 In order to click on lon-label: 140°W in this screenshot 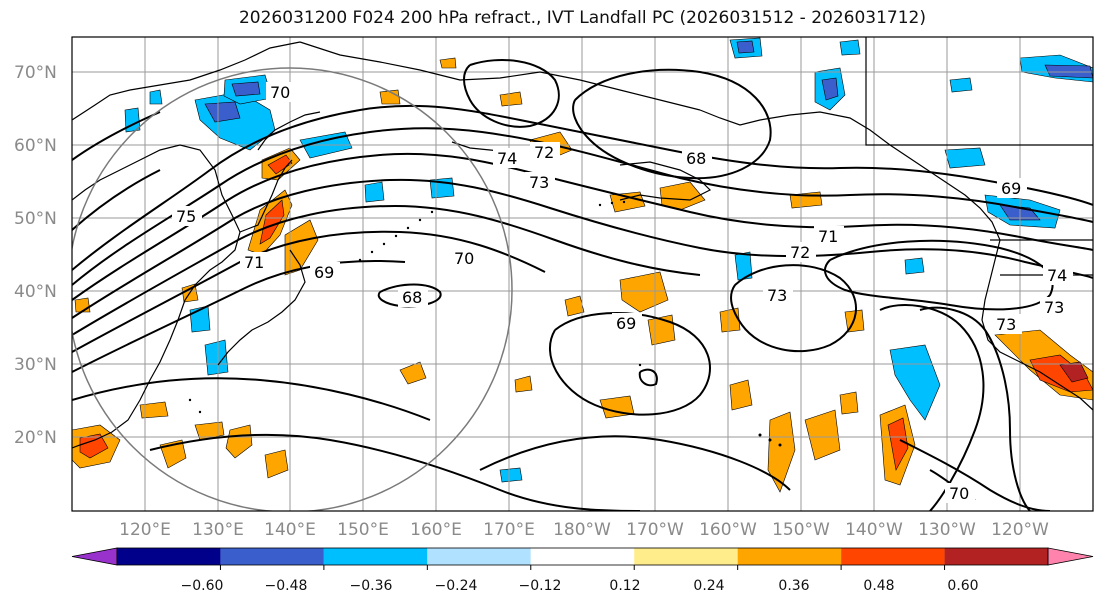, I will do `click(874, 530)`.